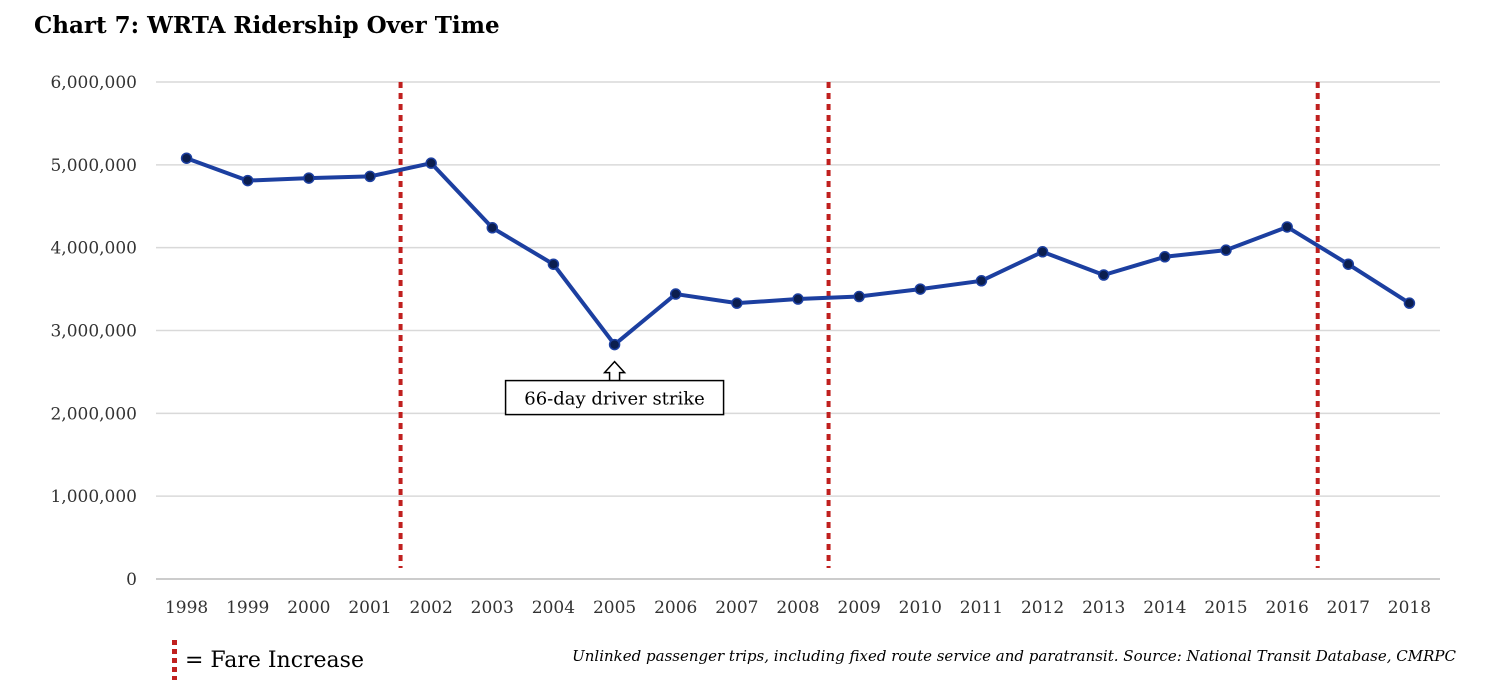 The image size is (1504, 698). I want to click on x-tick-label: 2011, so click(981, 608).